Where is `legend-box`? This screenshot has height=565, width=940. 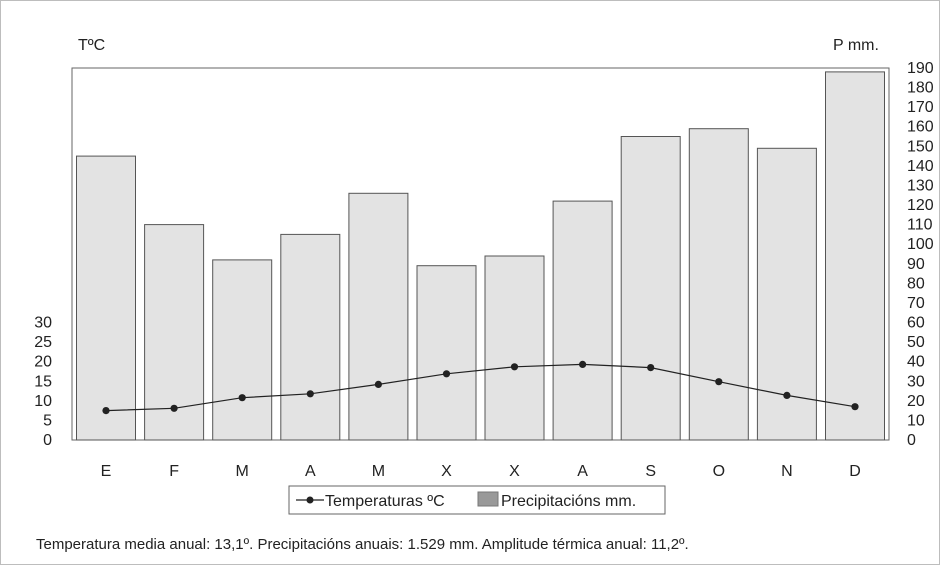
legend-box is located at coordinates (477, 500).